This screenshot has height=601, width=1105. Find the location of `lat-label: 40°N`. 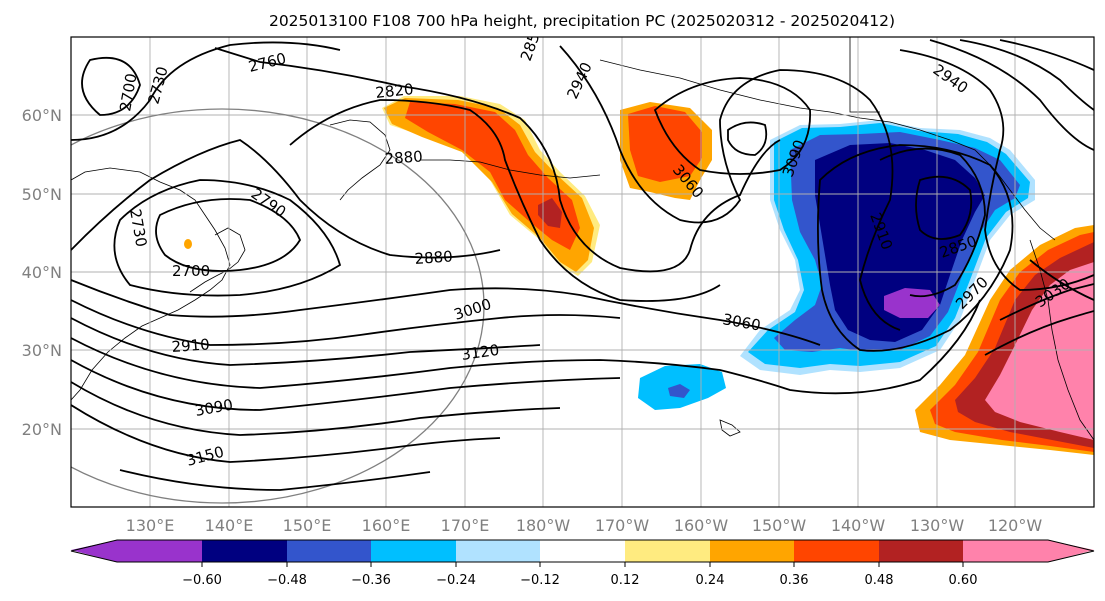

lat-label: 40°N is located at coordinates (42, 272).